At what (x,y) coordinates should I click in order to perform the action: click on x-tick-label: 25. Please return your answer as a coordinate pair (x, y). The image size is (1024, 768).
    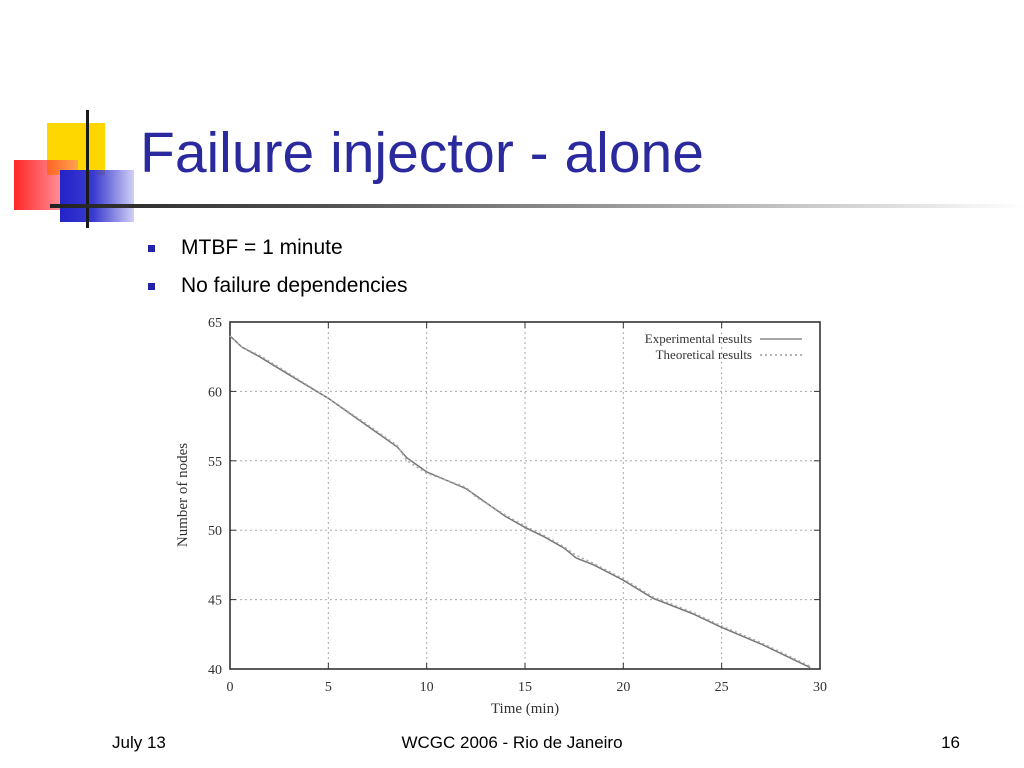
    Looking at the image, I should click on (722, 687).